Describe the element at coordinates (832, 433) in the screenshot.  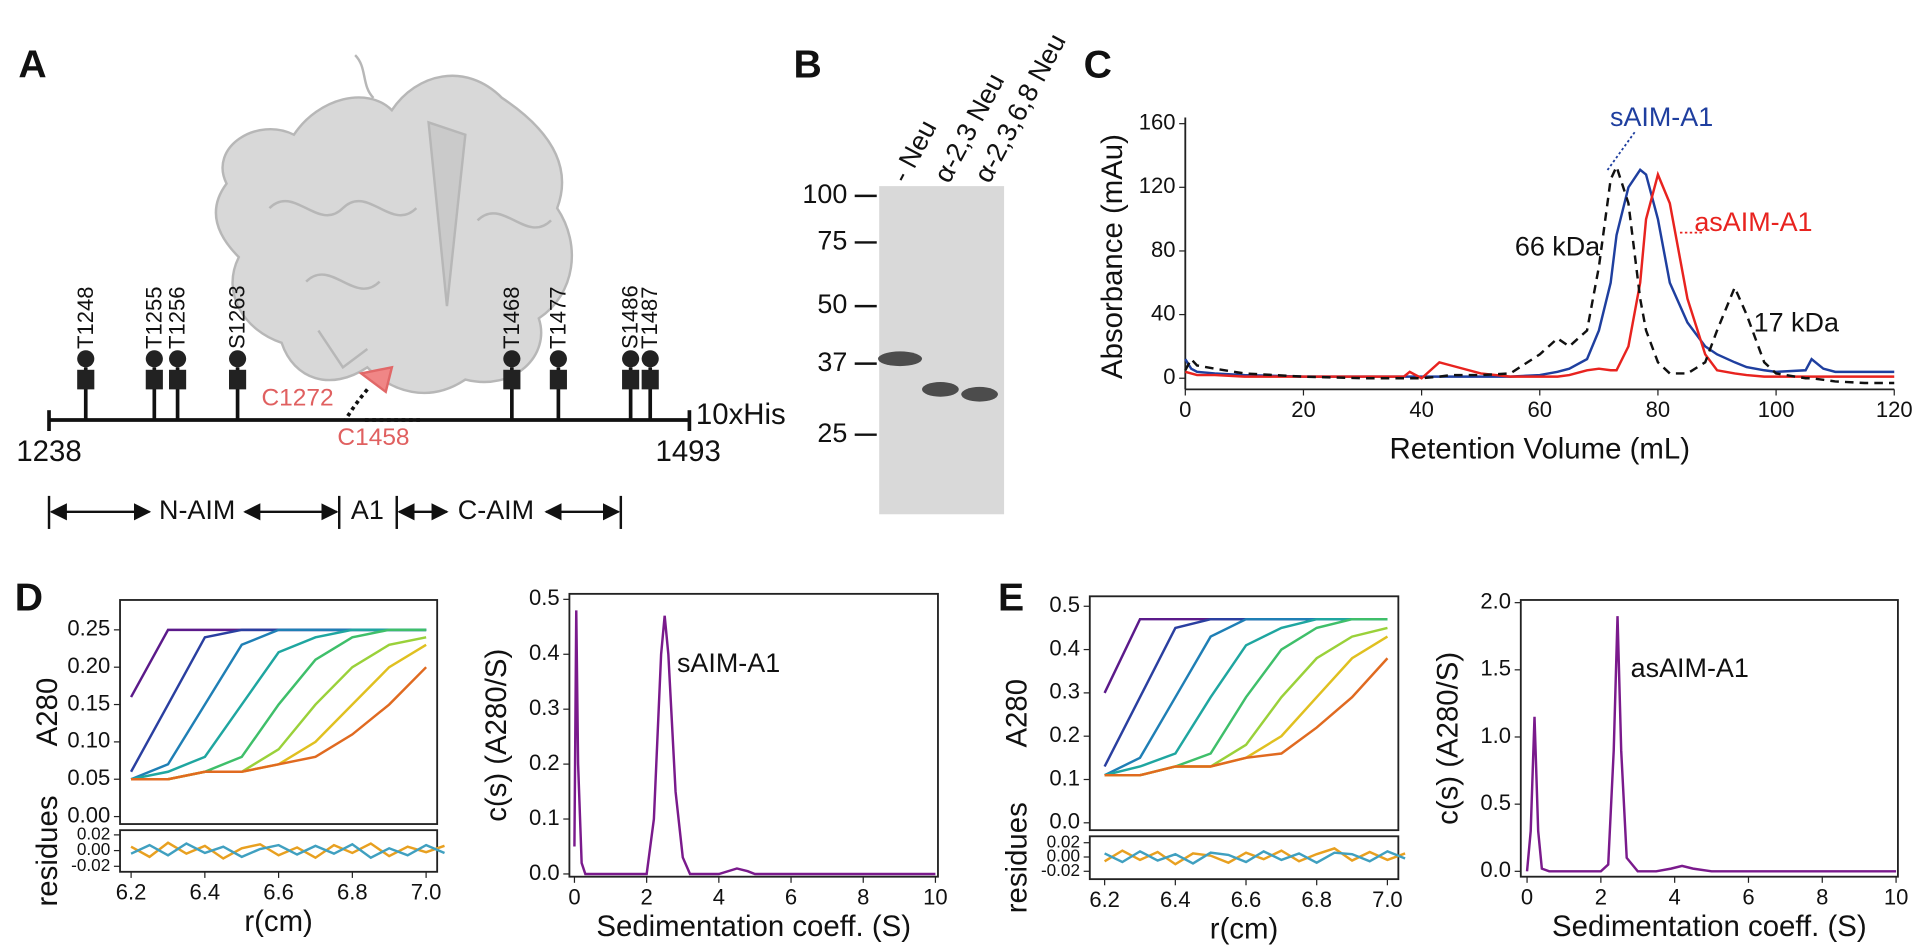
I see `marker-label: 25` at that location.